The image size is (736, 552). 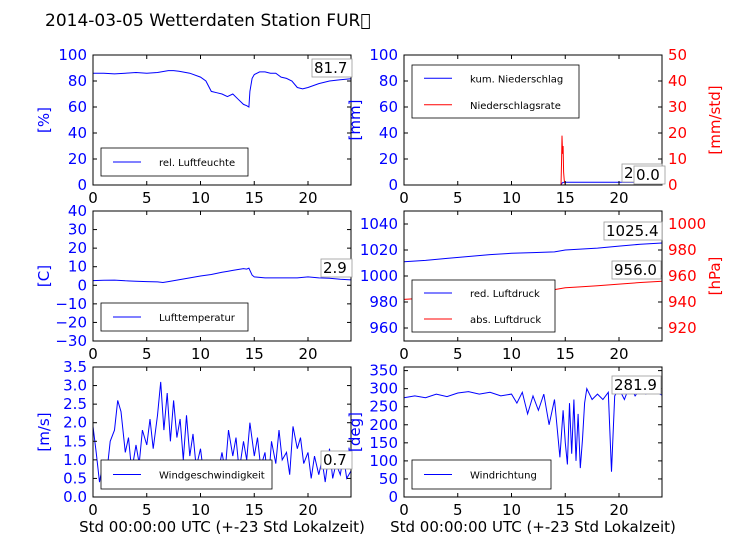 What do you see at coordinates (383, 425) in the screenshot?
I see `y-tick-label: 200` at bounding box center [383, 425].